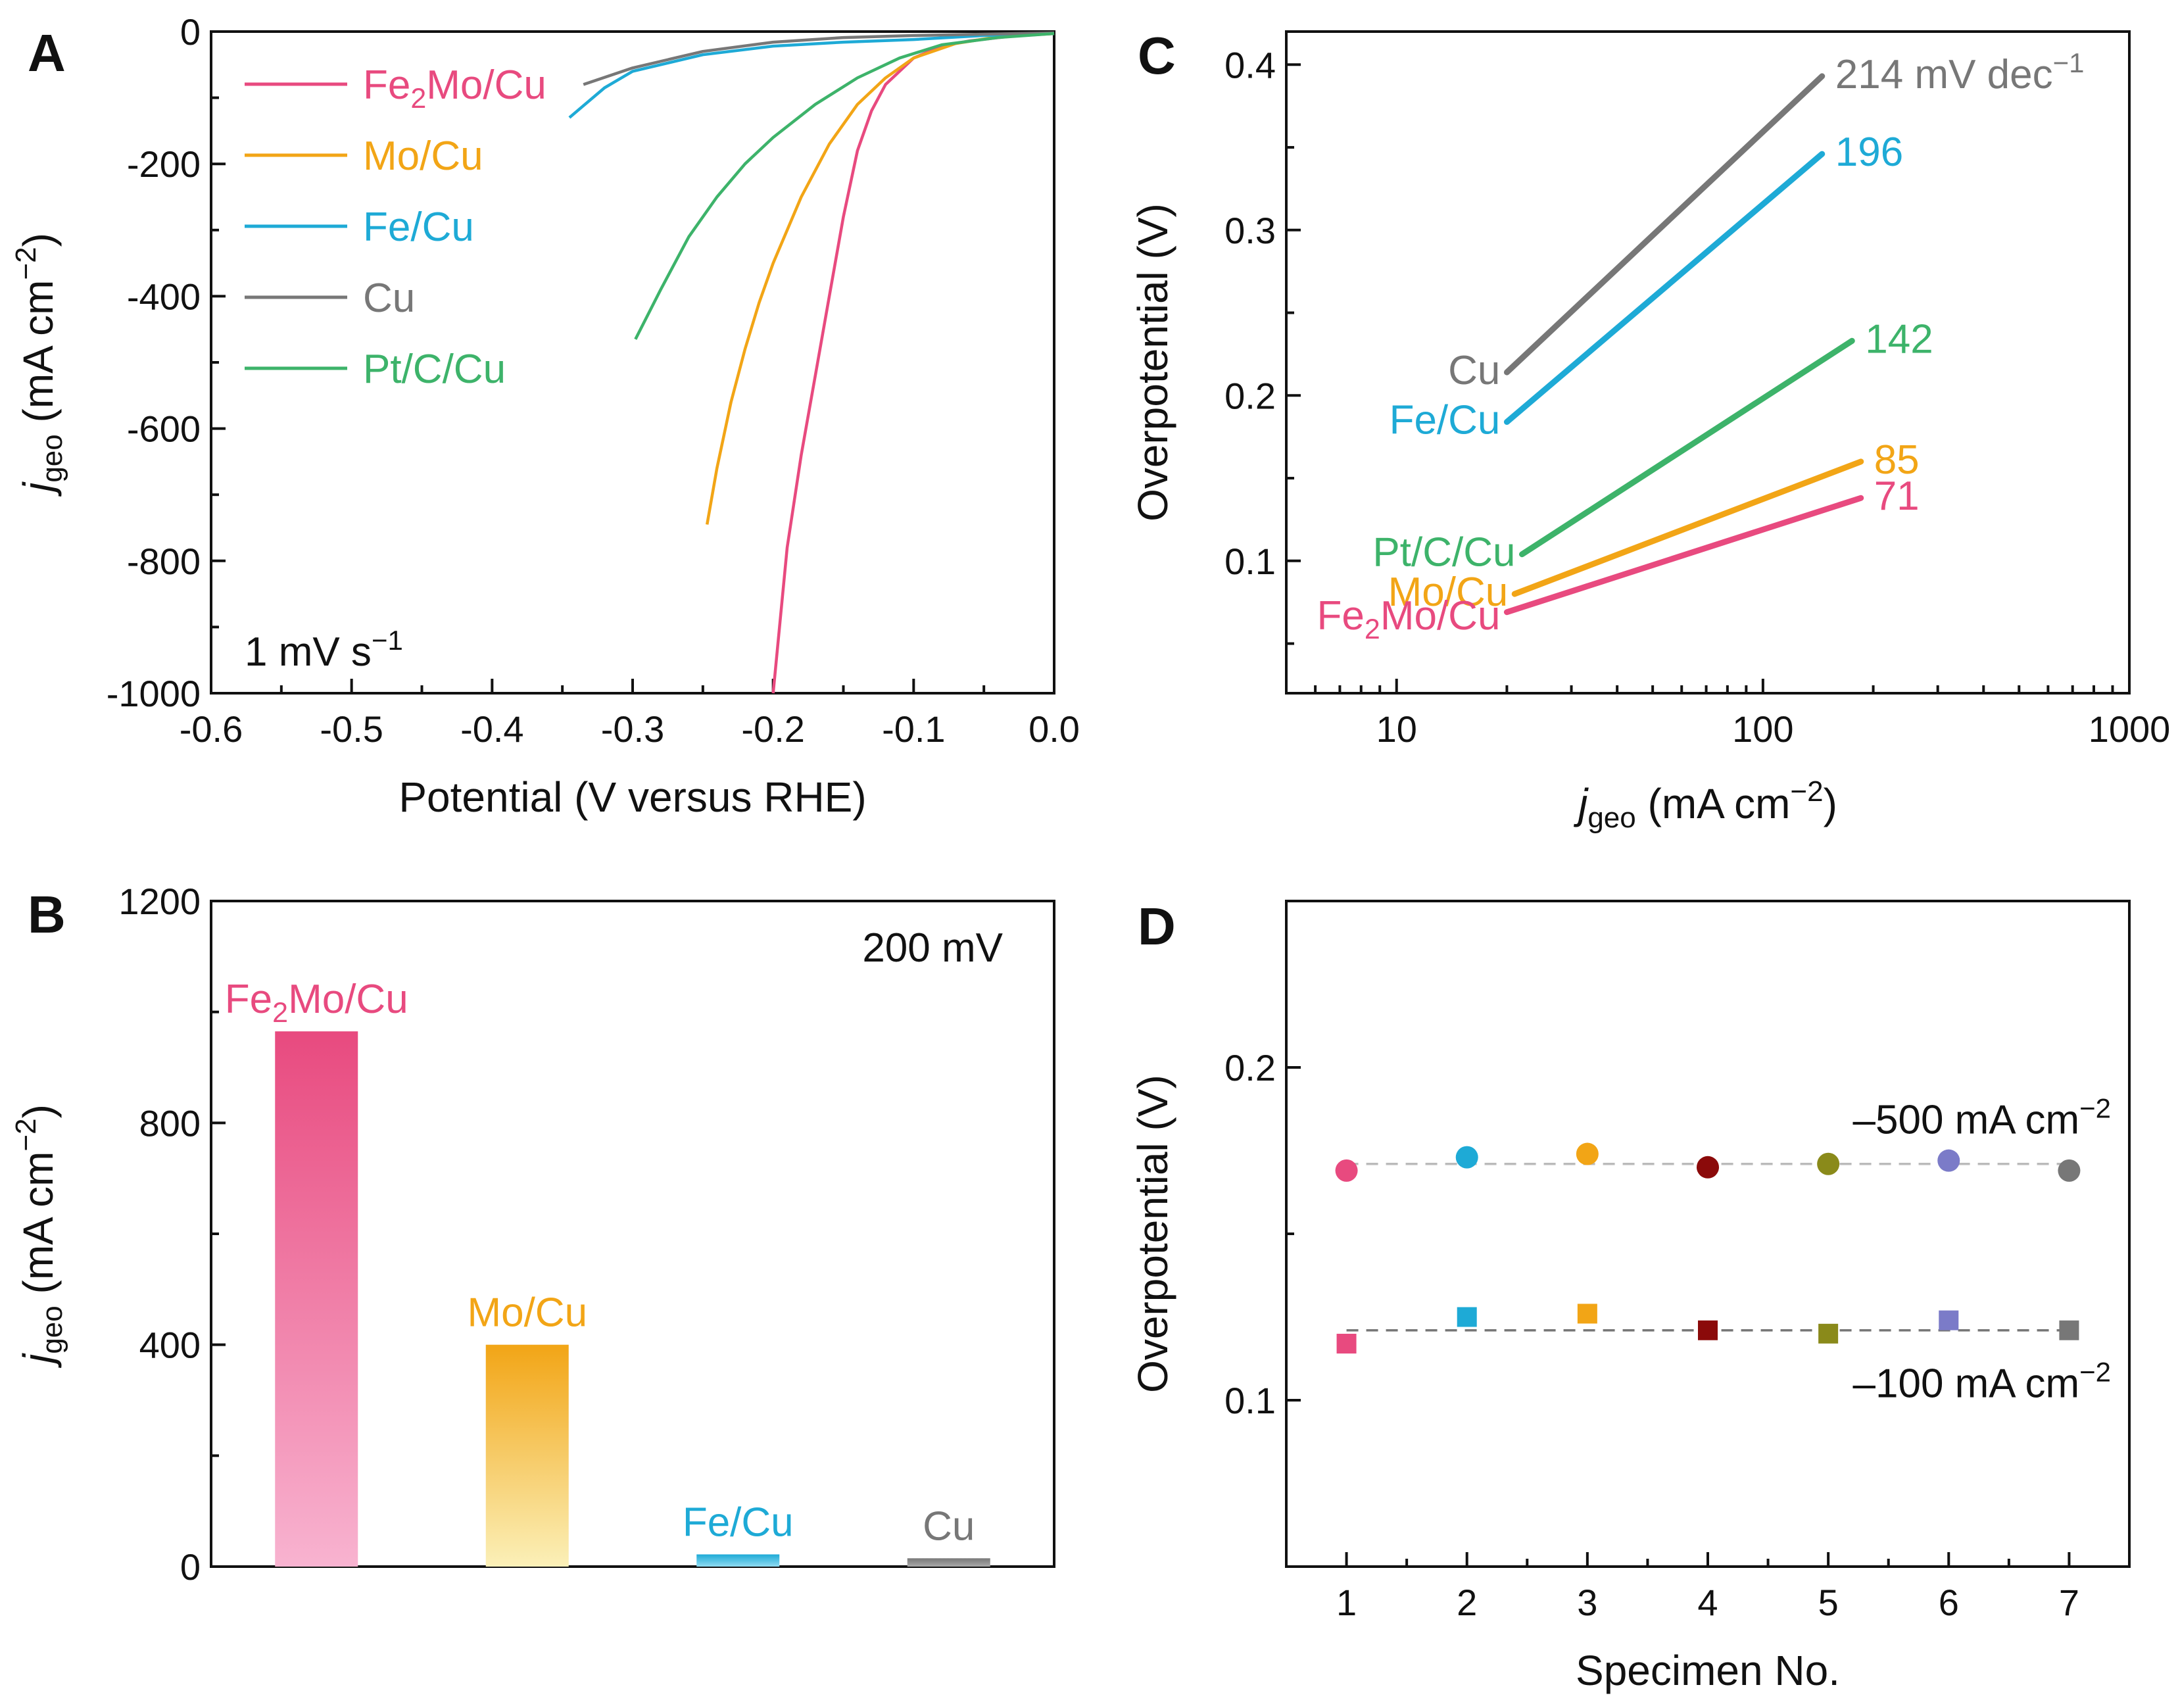  I want to click on panel-c-label-4-sub: 2, so click(1373, 629).